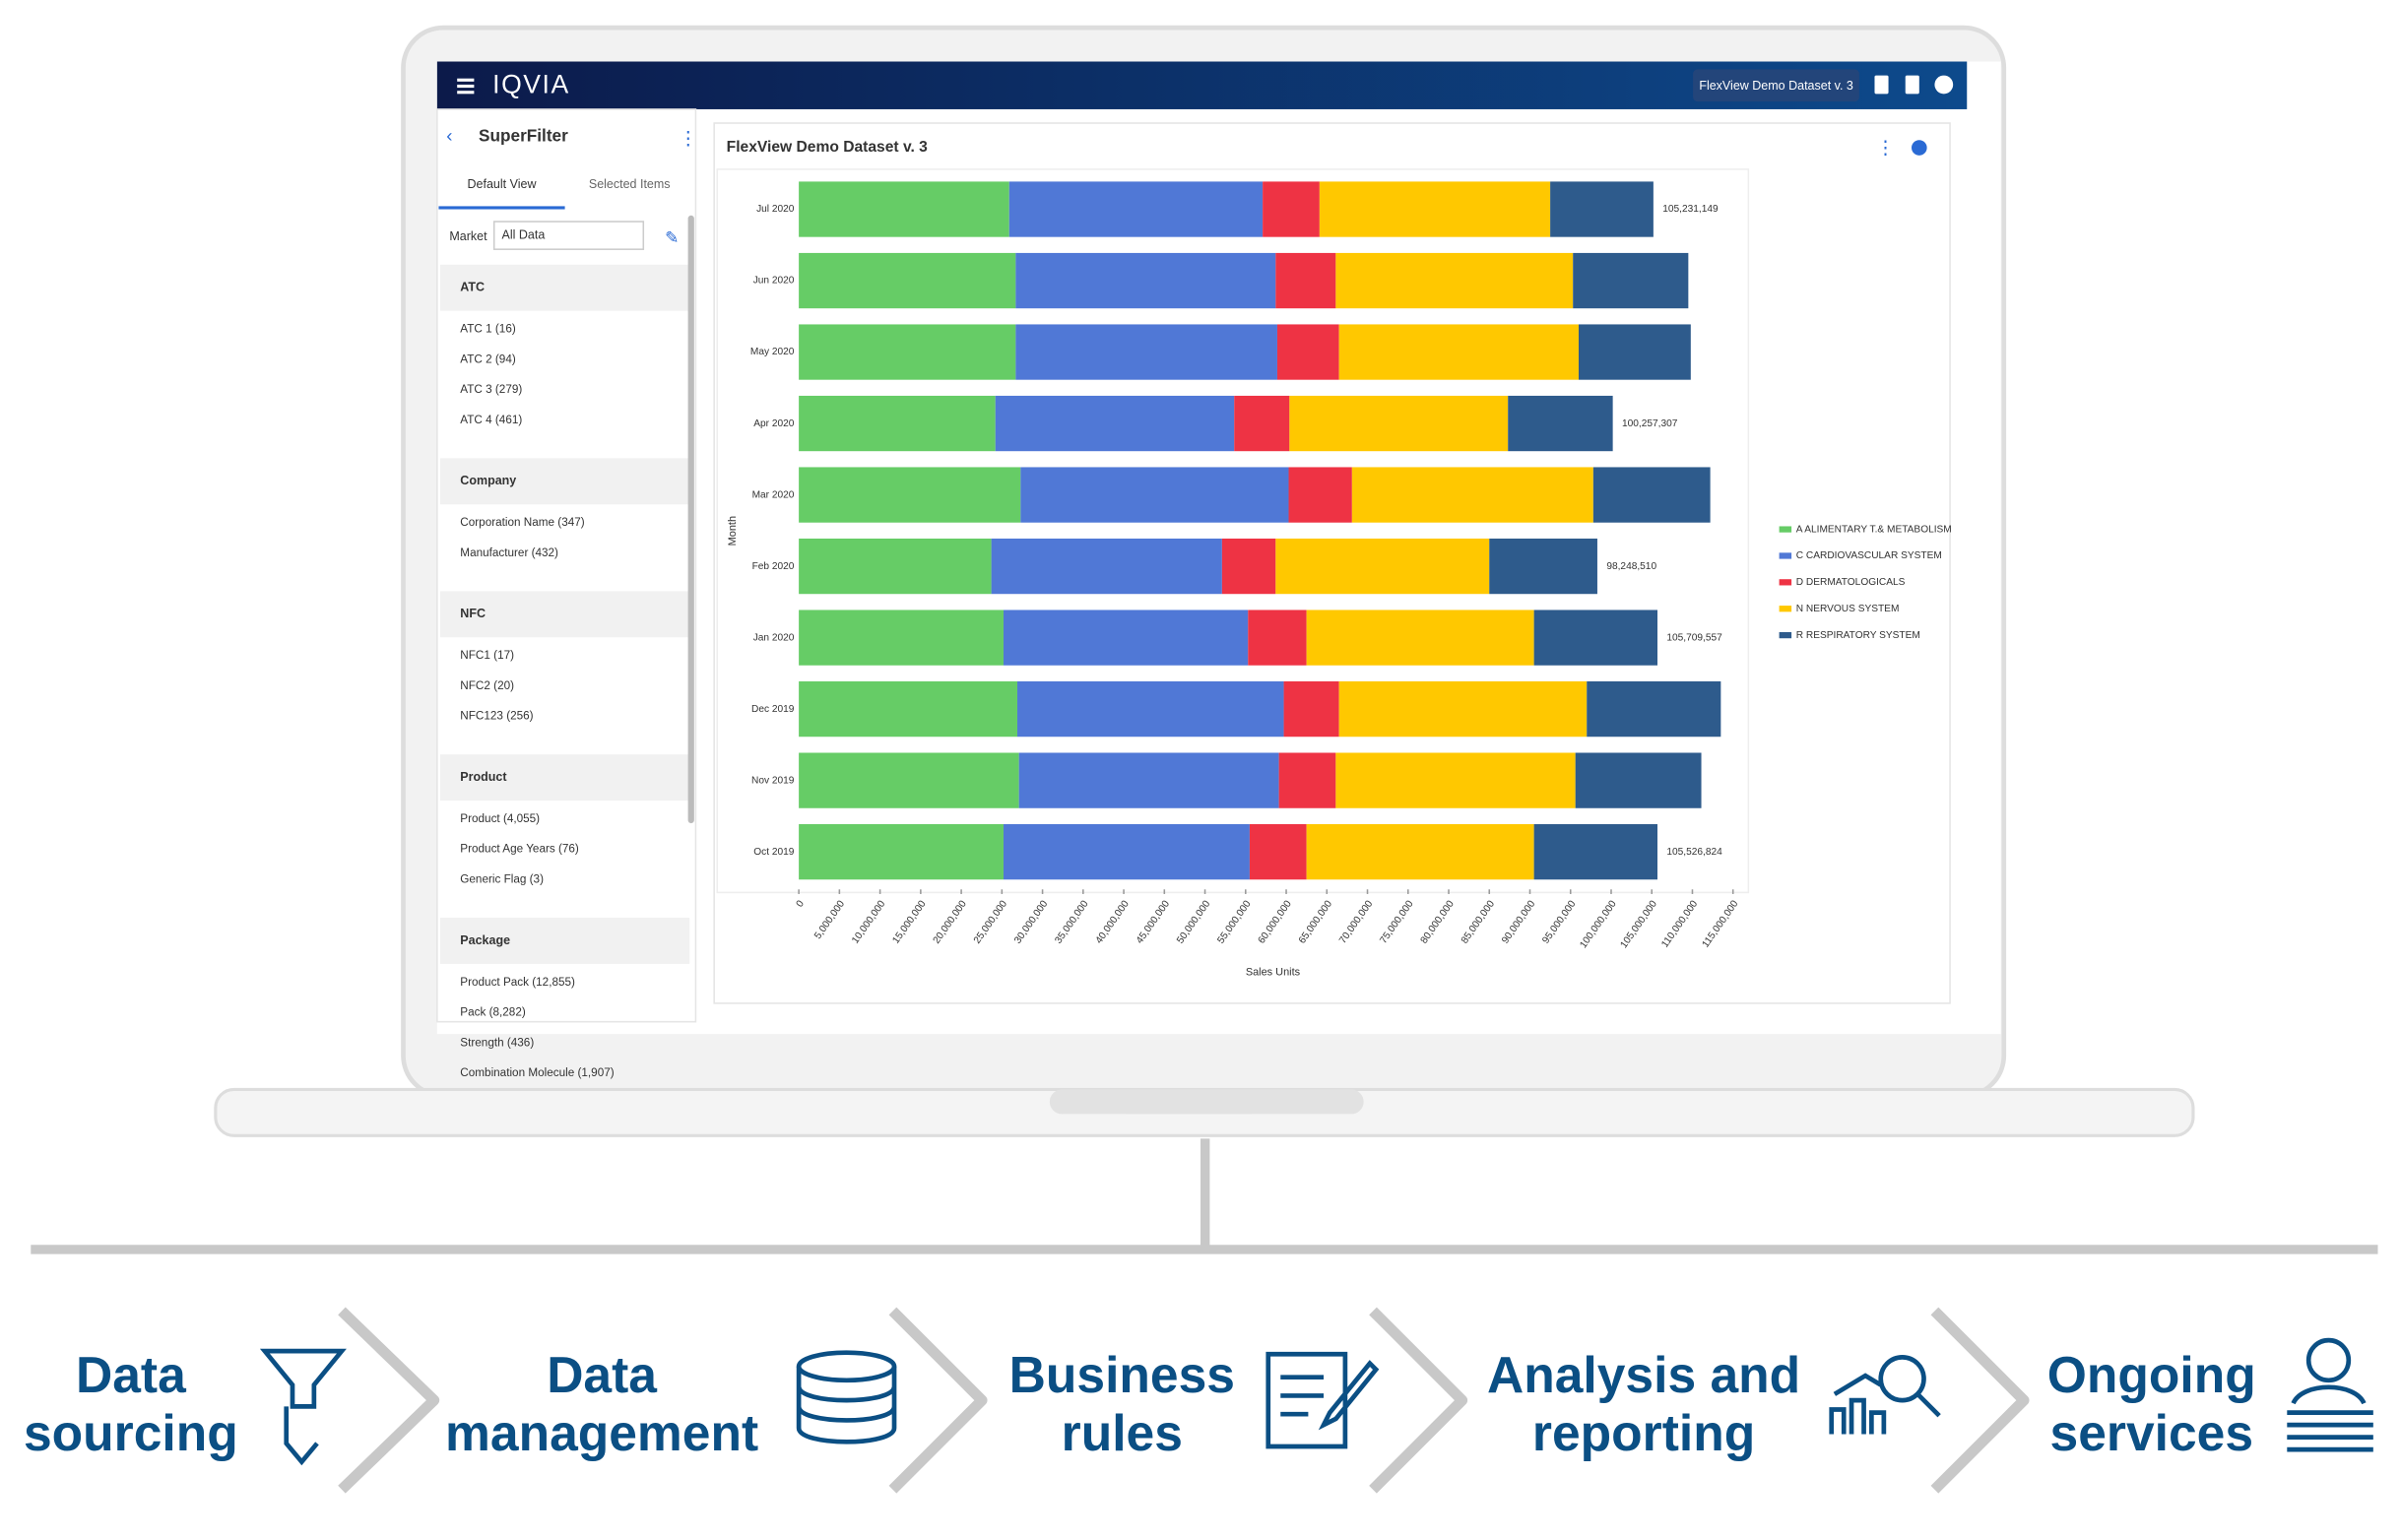 This screenshot has height=1540, width=2401. What do you see at coordinates (1874, 529) in the screenshot?
I see `legend-label: A ALIMENTARY T.& METABOLISM` at bounding box center [1874, 529].